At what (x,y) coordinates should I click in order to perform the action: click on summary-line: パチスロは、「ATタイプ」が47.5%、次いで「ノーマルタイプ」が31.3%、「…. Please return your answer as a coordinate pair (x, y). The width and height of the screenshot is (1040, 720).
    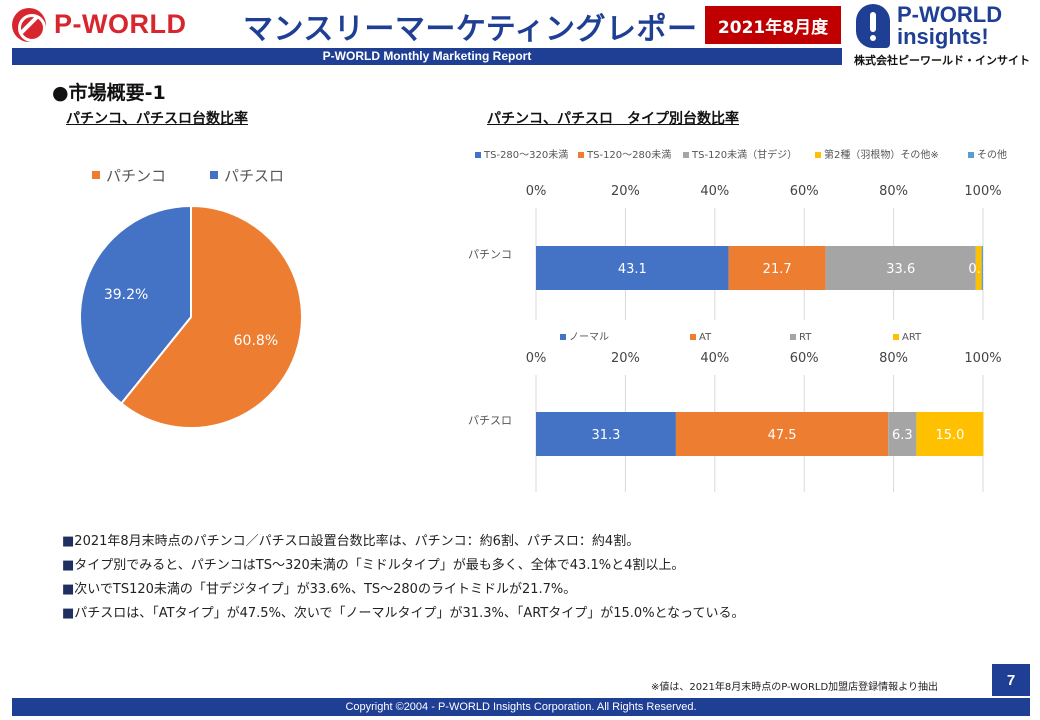
    Looking at the image, I should click on (492, 614).